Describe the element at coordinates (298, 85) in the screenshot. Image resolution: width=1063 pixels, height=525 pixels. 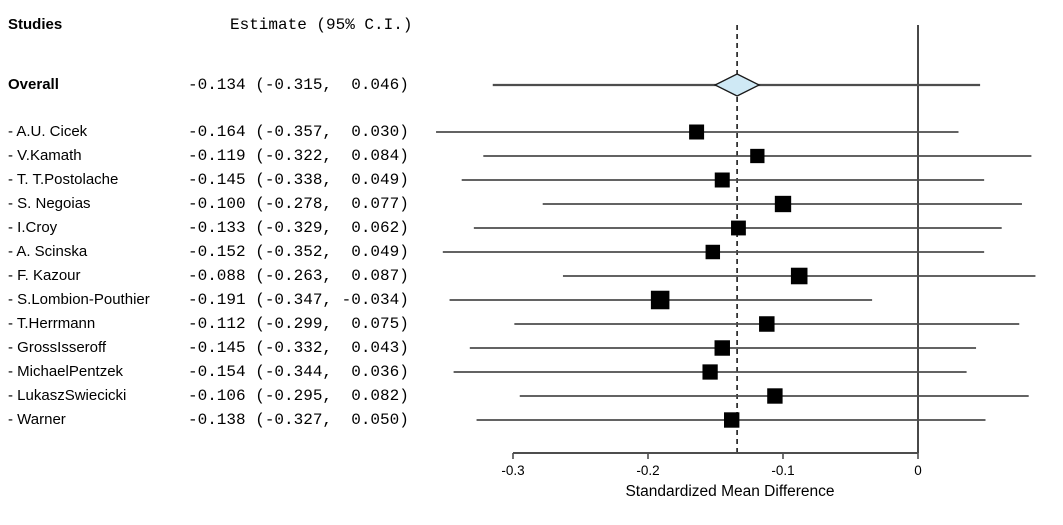
I see `estimate-value: -0.134 (-0.315, 0.046)` at that location.